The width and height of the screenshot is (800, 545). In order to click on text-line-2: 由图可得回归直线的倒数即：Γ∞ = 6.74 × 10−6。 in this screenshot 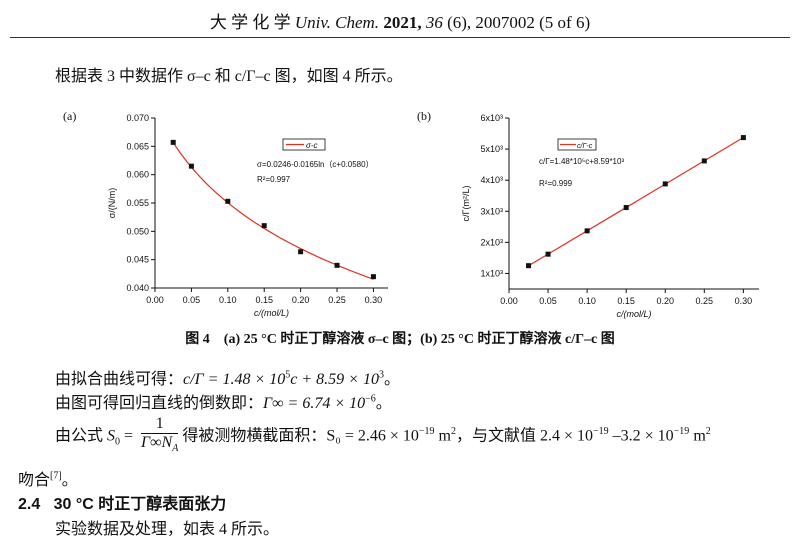, I will do `click(223, 402)`.